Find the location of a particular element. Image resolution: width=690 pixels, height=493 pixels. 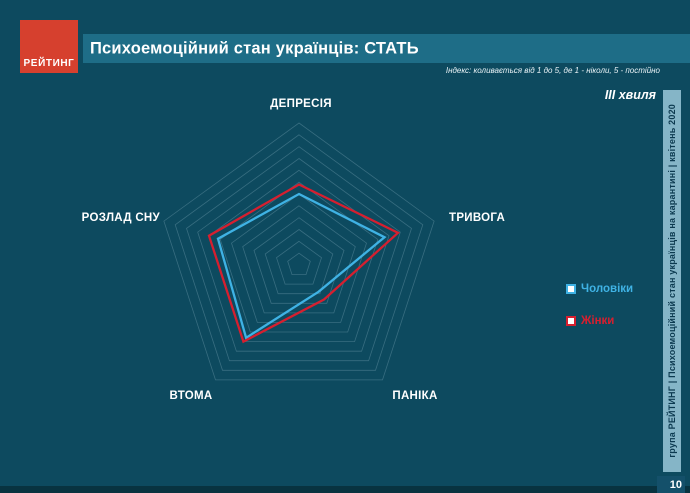

legend-item-men: Чоловіки is located at coordinates (599, 289).